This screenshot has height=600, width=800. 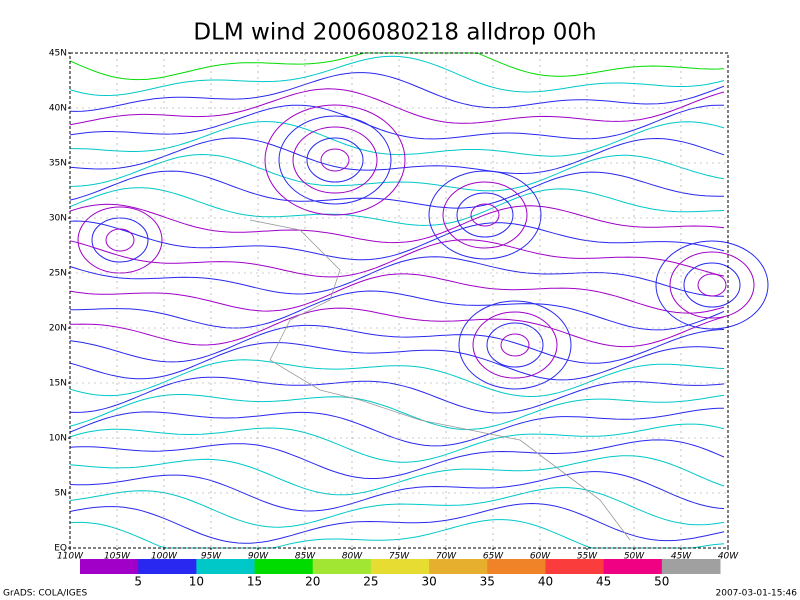 What do you see at coordinates (138, 582) in the screenshot?
I see `colorbar-label: 5` at bounding box center [138, 582].